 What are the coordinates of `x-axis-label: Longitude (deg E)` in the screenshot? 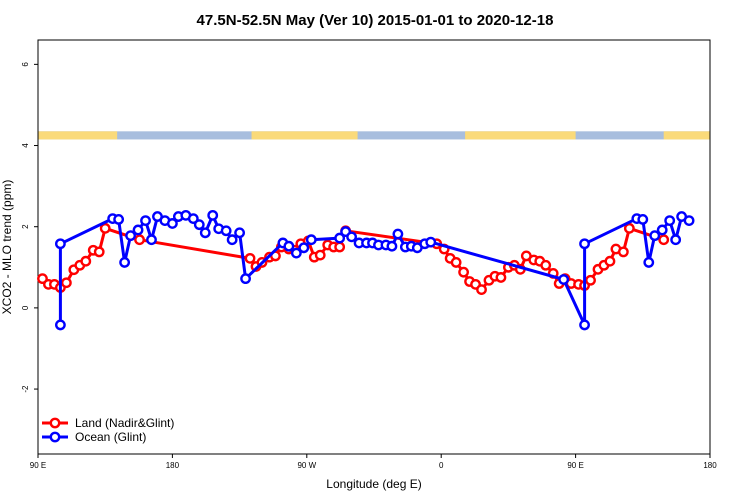 It's located at (373, 484).